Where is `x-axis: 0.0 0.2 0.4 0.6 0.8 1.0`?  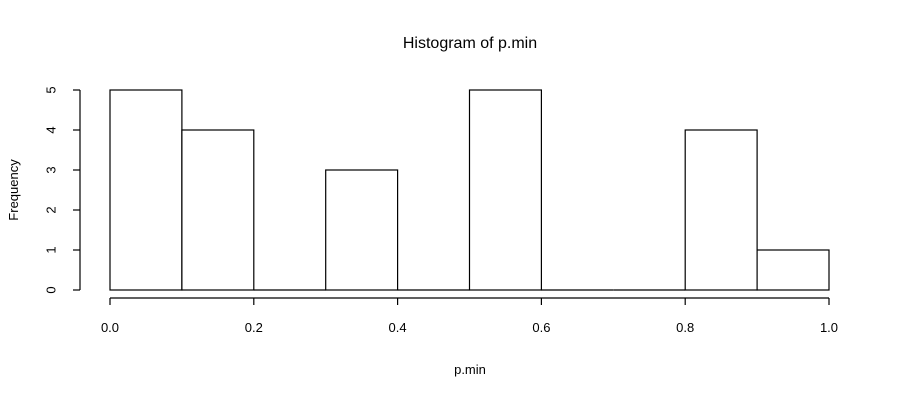
x-axis: 0.0 0.2 0.4 0.6 0.8 1.0 is located at coordinates (469, 316).